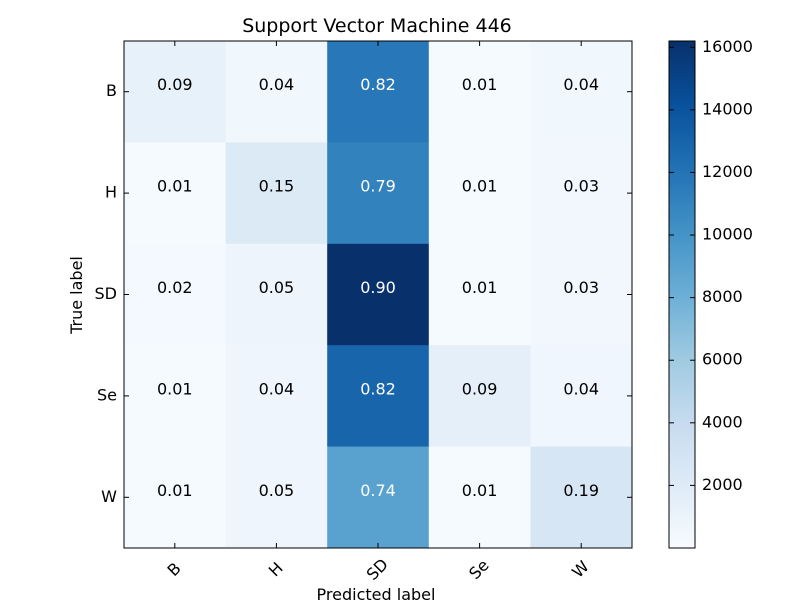 Image resolution: width=800 pixels, height=610 pixels. I want to click on heatmap-cell-H-H, so click(276, 193).